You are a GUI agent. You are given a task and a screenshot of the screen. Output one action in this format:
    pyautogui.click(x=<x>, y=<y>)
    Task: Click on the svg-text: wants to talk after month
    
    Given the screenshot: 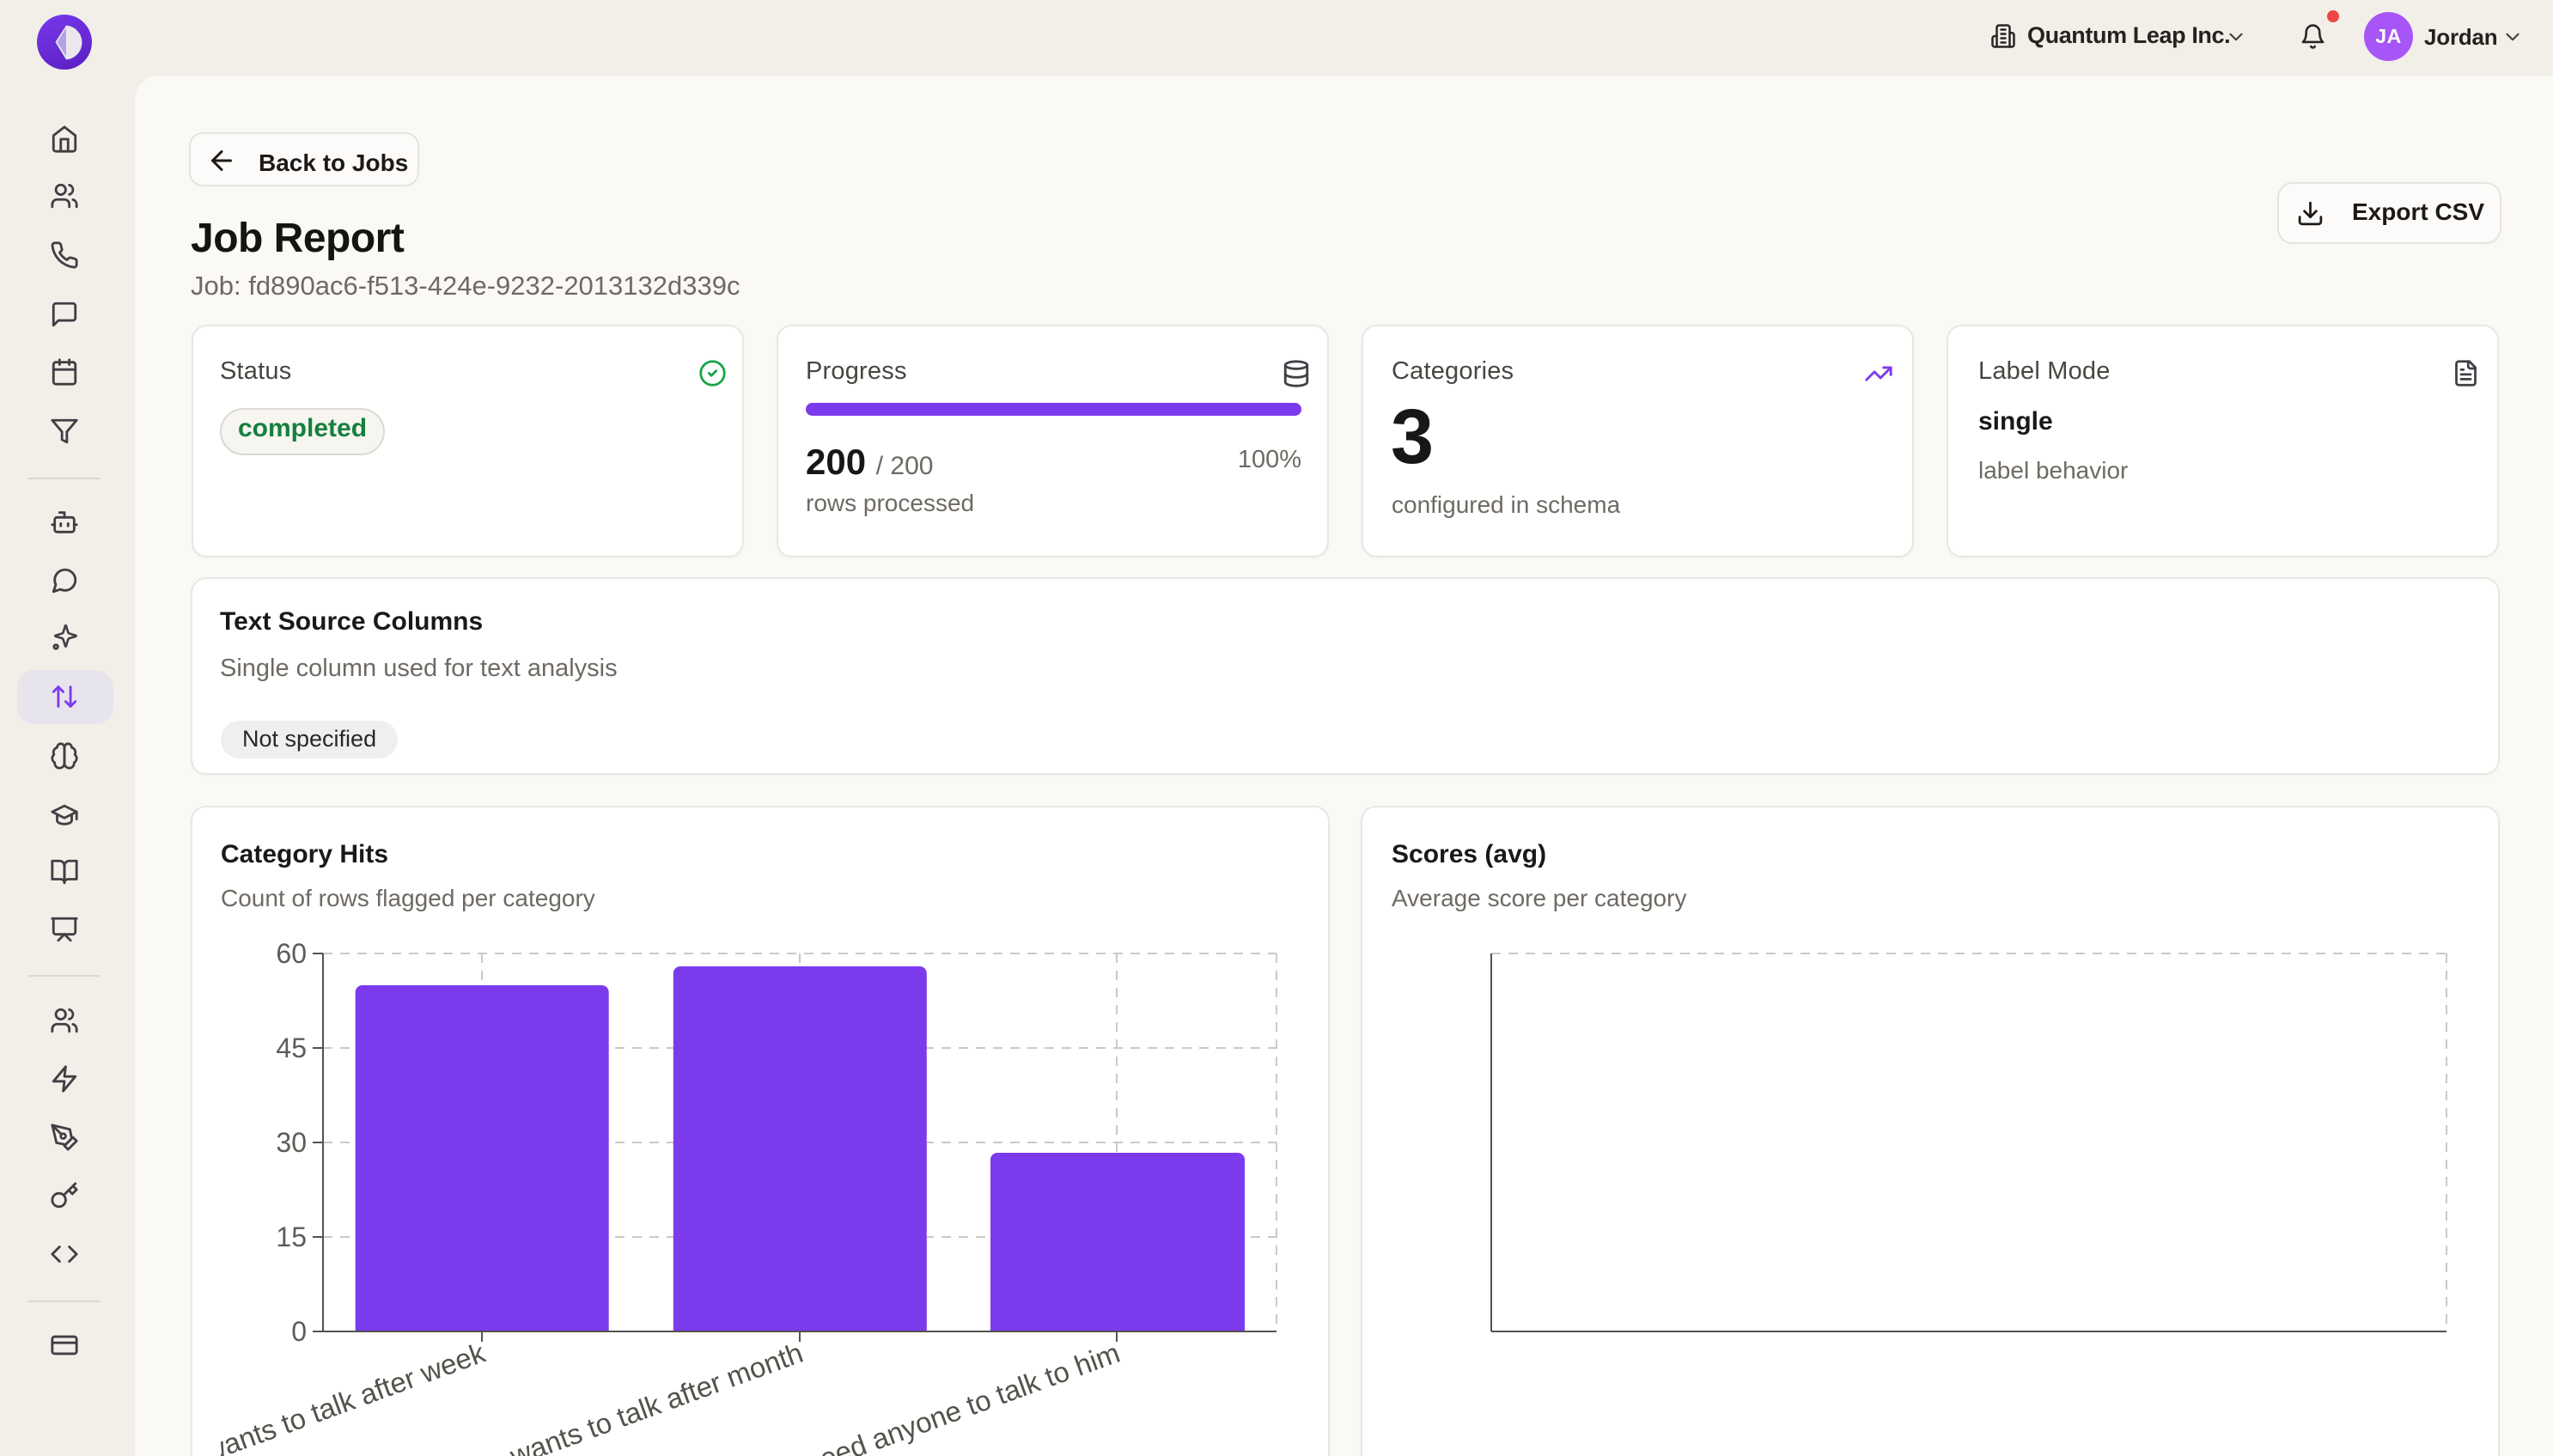 What is the action you would take?
    pyautogui.click(x=656, y=1396)
    